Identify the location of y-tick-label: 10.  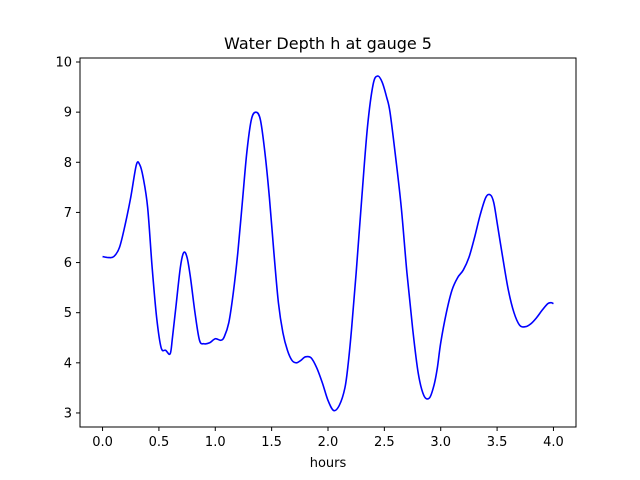
(63, 63).